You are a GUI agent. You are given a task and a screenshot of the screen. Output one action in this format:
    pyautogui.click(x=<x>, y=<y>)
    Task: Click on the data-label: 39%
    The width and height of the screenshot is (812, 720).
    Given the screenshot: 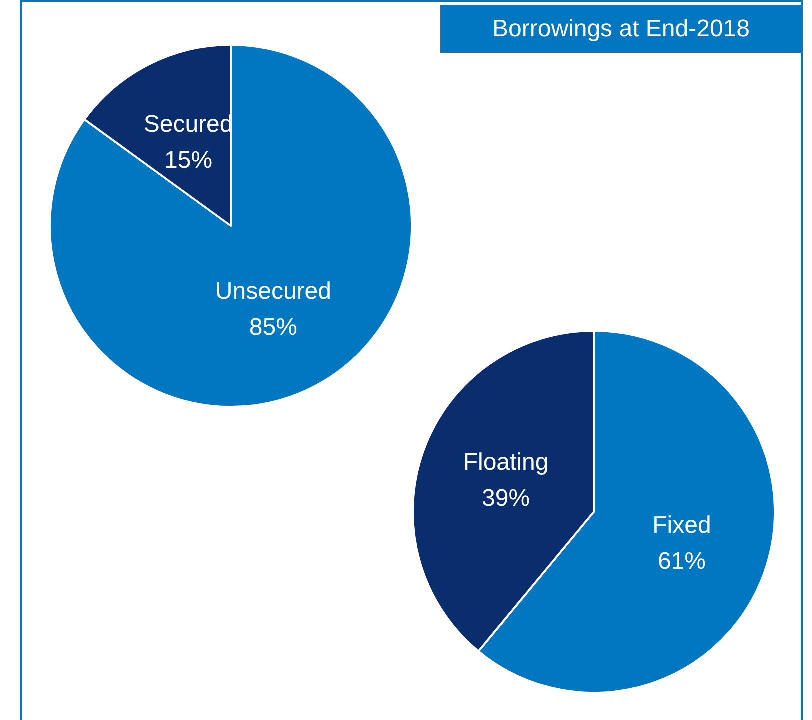 What is the action you would take?
    pyautogui.click(x=506, y=498)
    